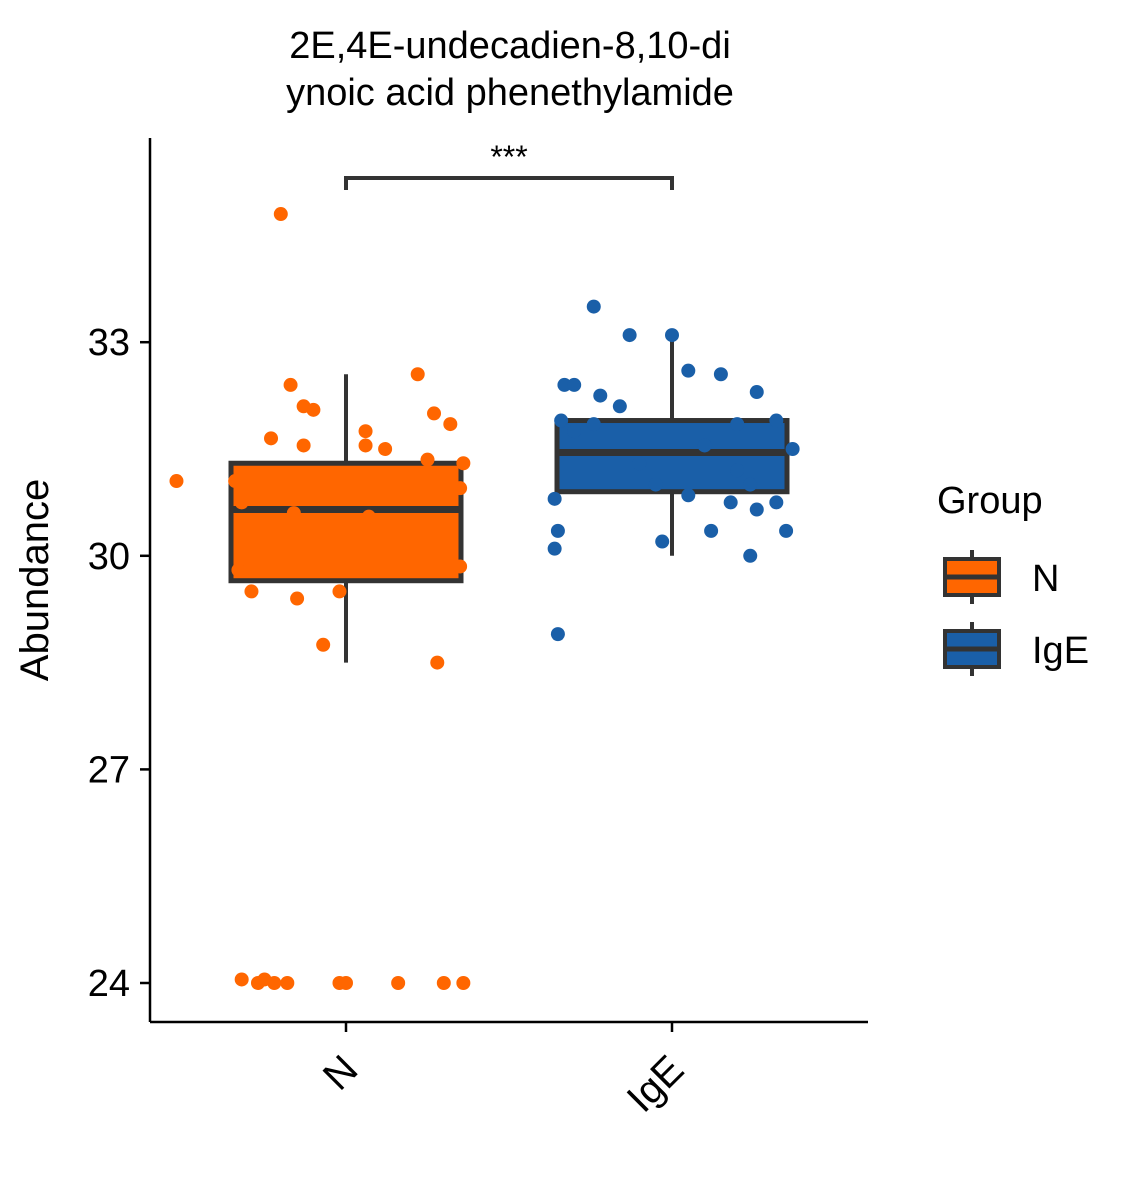 The height and width of the screenshot is (1200, 1140). I want to click on x-tick-label: N, so click(341, 1073).